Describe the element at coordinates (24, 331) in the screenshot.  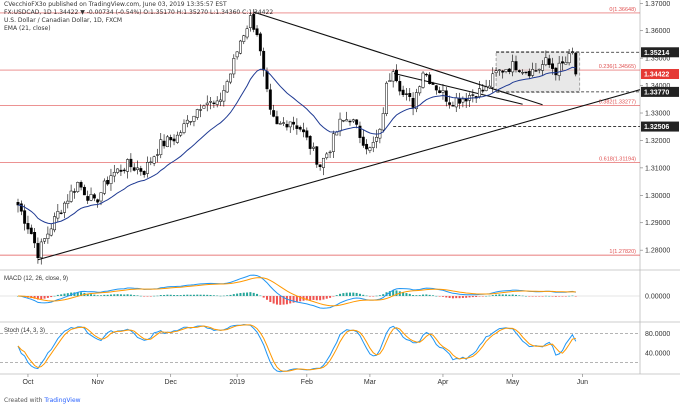
I see `stoch-title: Stoch (14, 3, 3)` at that location.